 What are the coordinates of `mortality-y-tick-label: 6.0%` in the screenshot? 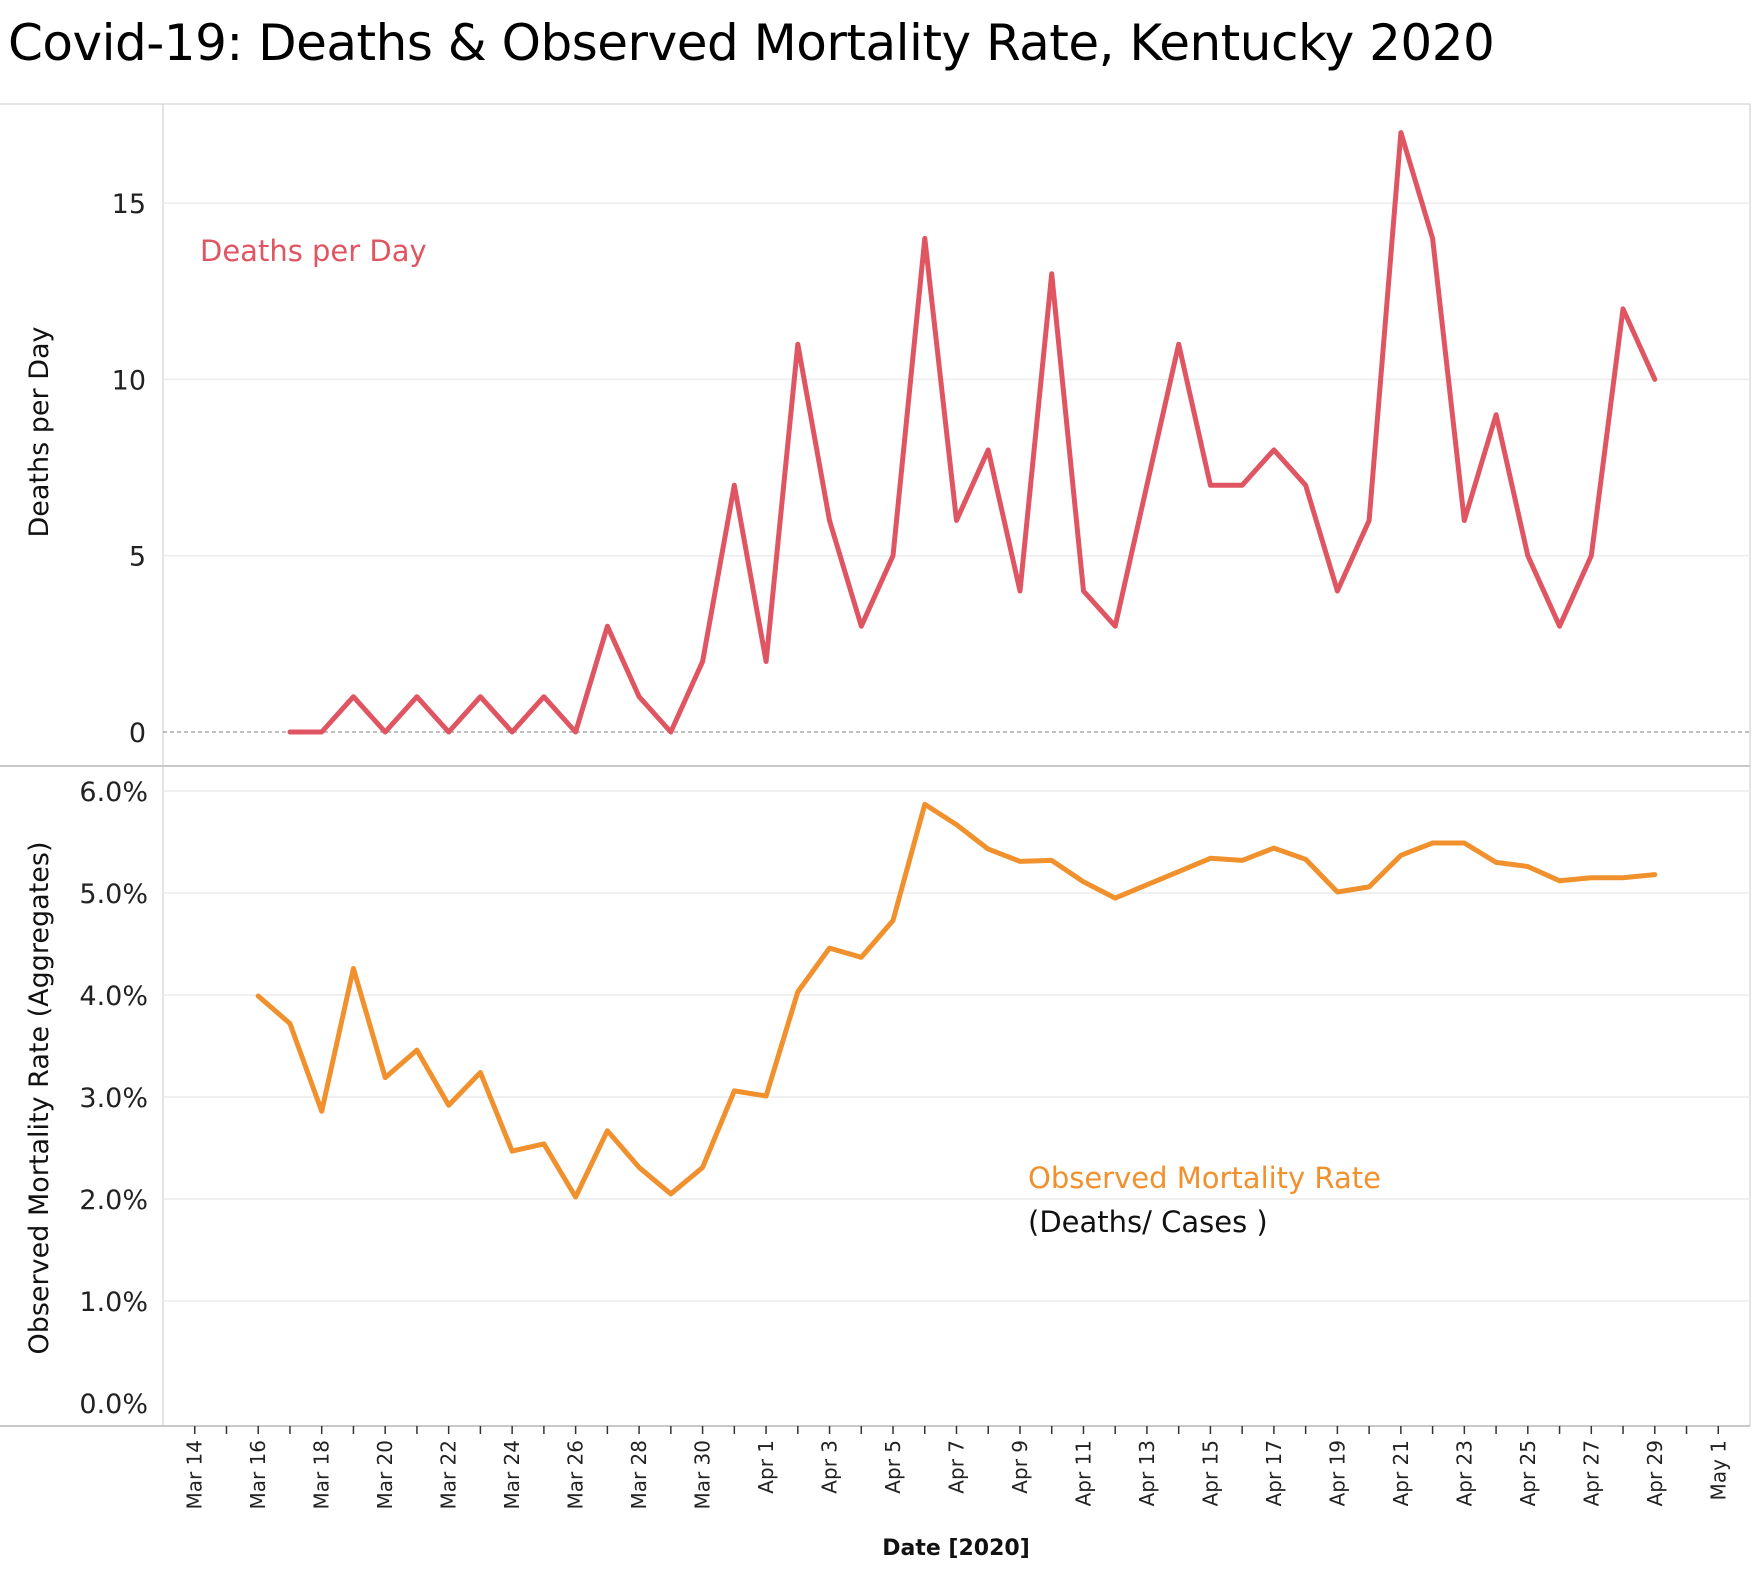 It's located at (113, 792).